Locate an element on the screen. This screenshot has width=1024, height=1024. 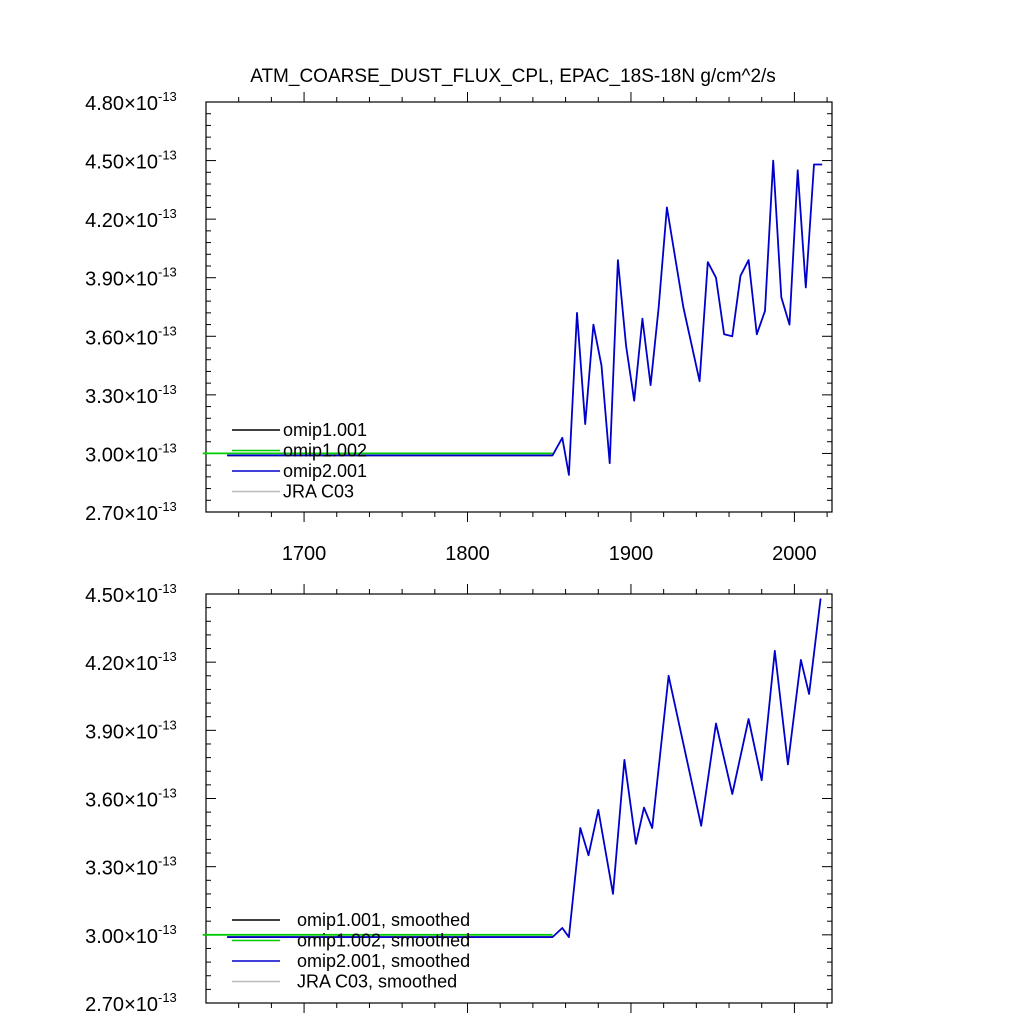
legend-label: omip1.001 is located at coordinates (325, 430).